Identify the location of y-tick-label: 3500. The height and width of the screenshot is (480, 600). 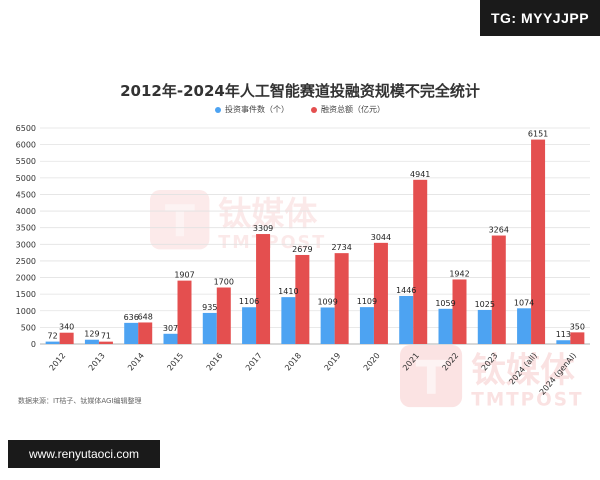
(26, 228).